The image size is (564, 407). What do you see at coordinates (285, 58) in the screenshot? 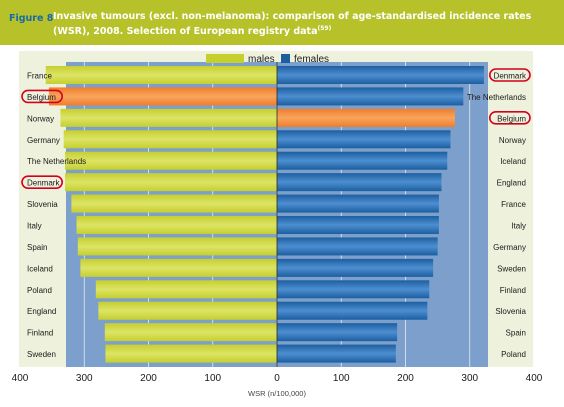
I see `legend-swatch-females` at bounding box center [285, 58].